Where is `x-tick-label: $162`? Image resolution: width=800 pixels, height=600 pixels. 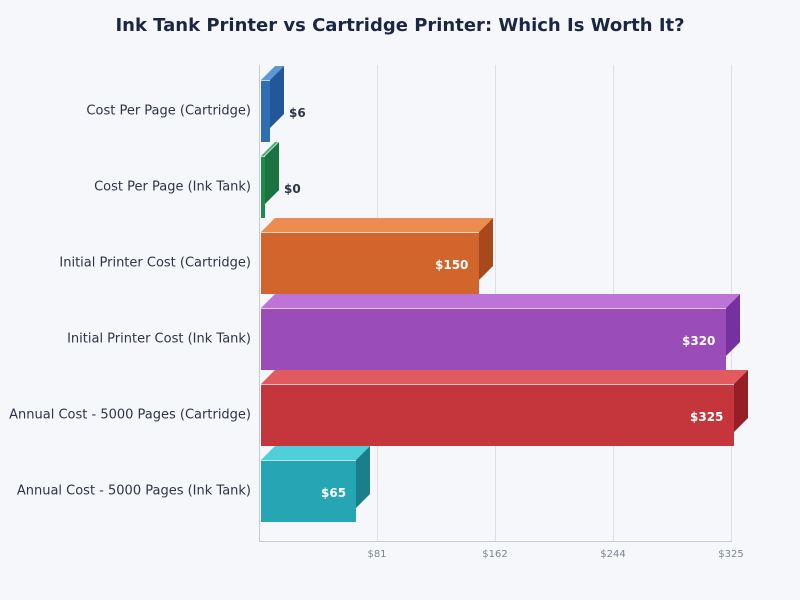 x-tick-label: $162 is located at coordinates (495, 554).